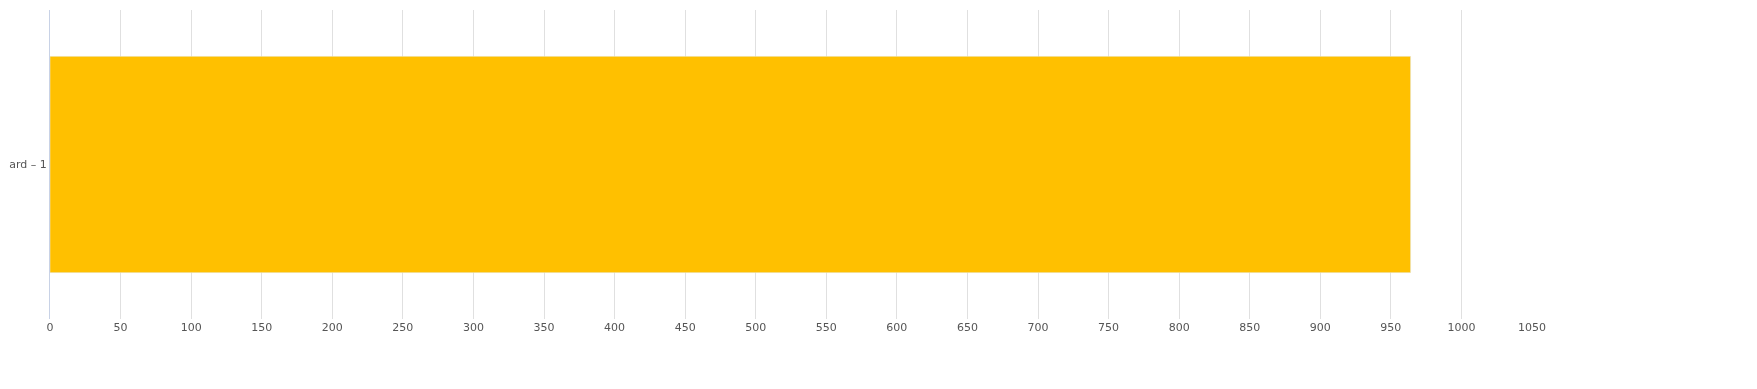 This screenshot has width=1757, height=389. Describe the element at coordinates (473, 327) in the screenshot. I see `x-tick-label: 300` at that location.